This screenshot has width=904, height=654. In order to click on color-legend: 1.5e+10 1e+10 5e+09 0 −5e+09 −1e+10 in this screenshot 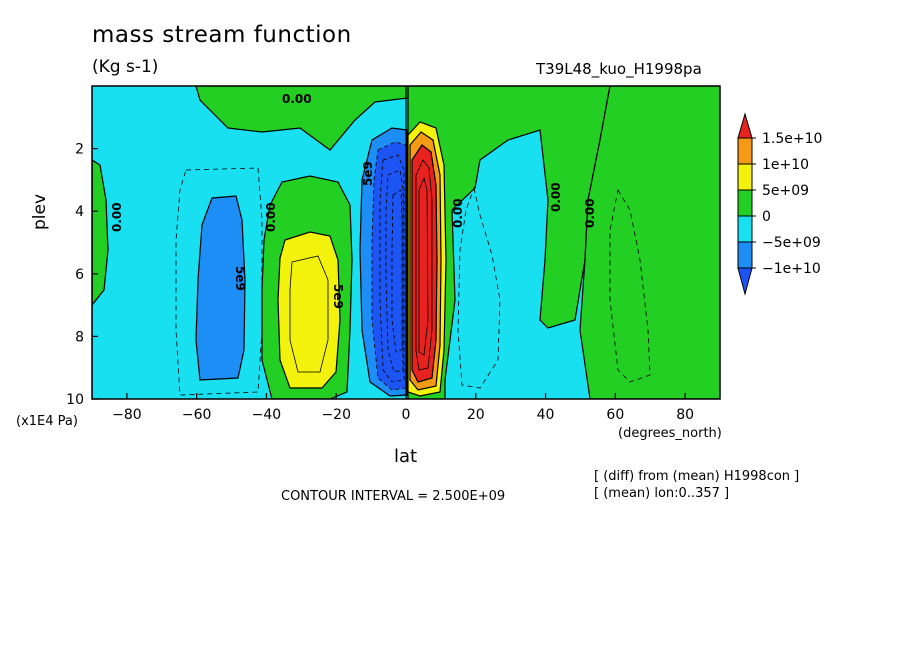, I will do `click(779, 204)`.